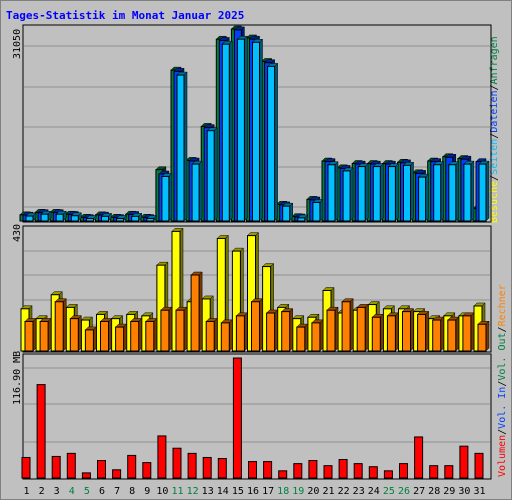  I want to click on visits-max-label: 430, so click(17, 233).